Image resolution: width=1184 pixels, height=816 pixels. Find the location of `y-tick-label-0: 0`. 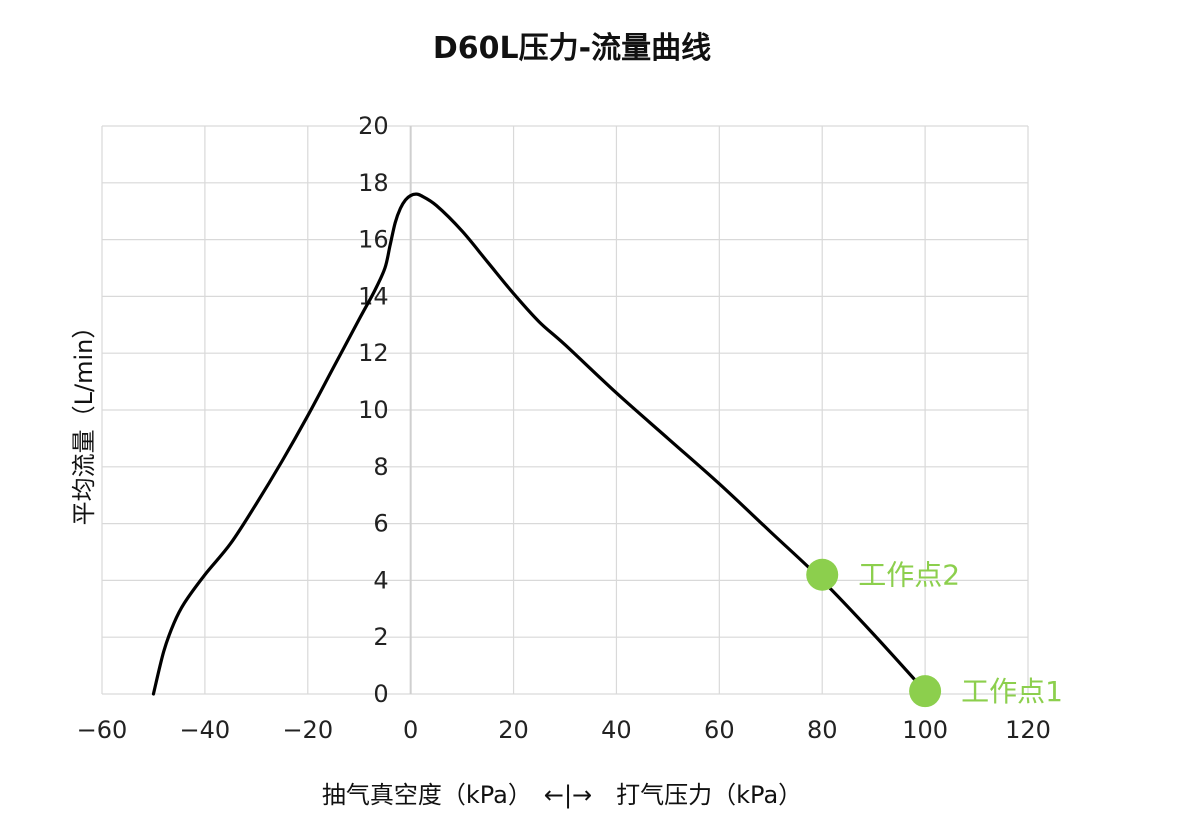

y-tick-label-0: 0 is located at coordinates (380, 694).